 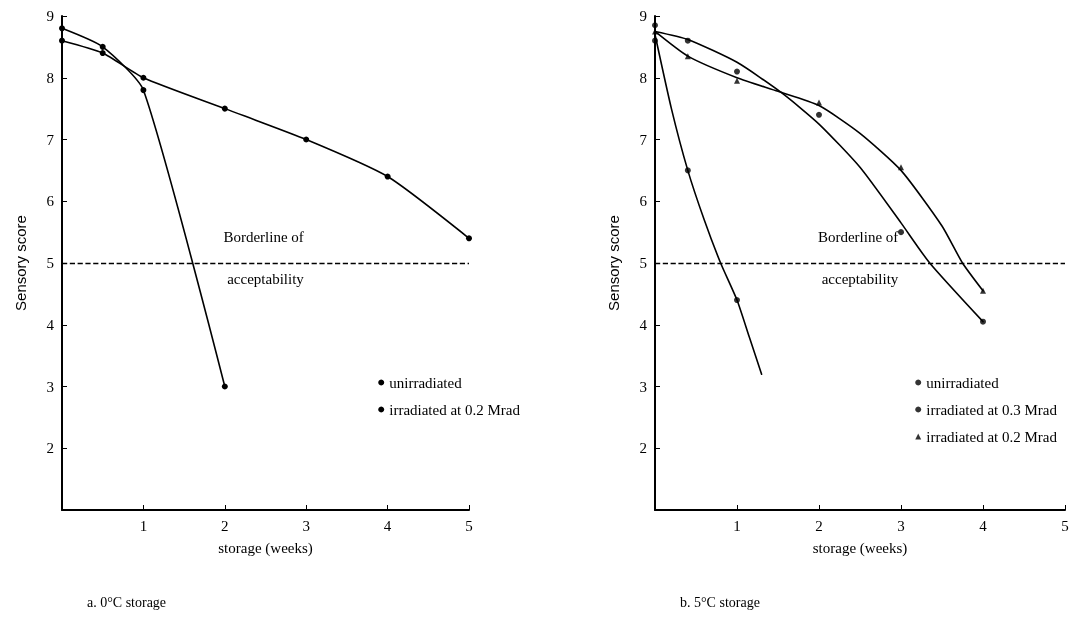 I want to click on text: a. 0°C storage, so click(x=127, y=602).